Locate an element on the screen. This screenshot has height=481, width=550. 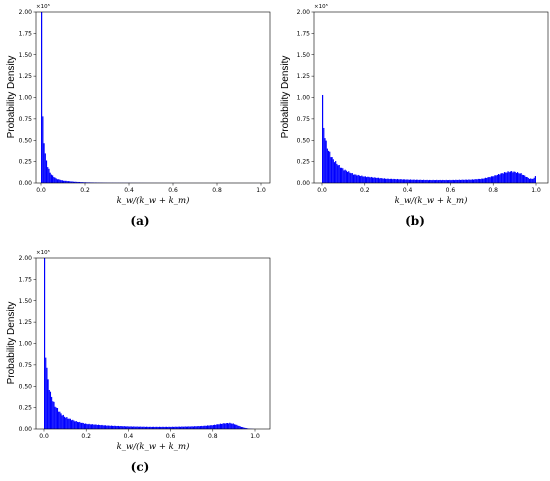
chart-a-ytick-label: 1.75 is located at coordinates (26, 33).